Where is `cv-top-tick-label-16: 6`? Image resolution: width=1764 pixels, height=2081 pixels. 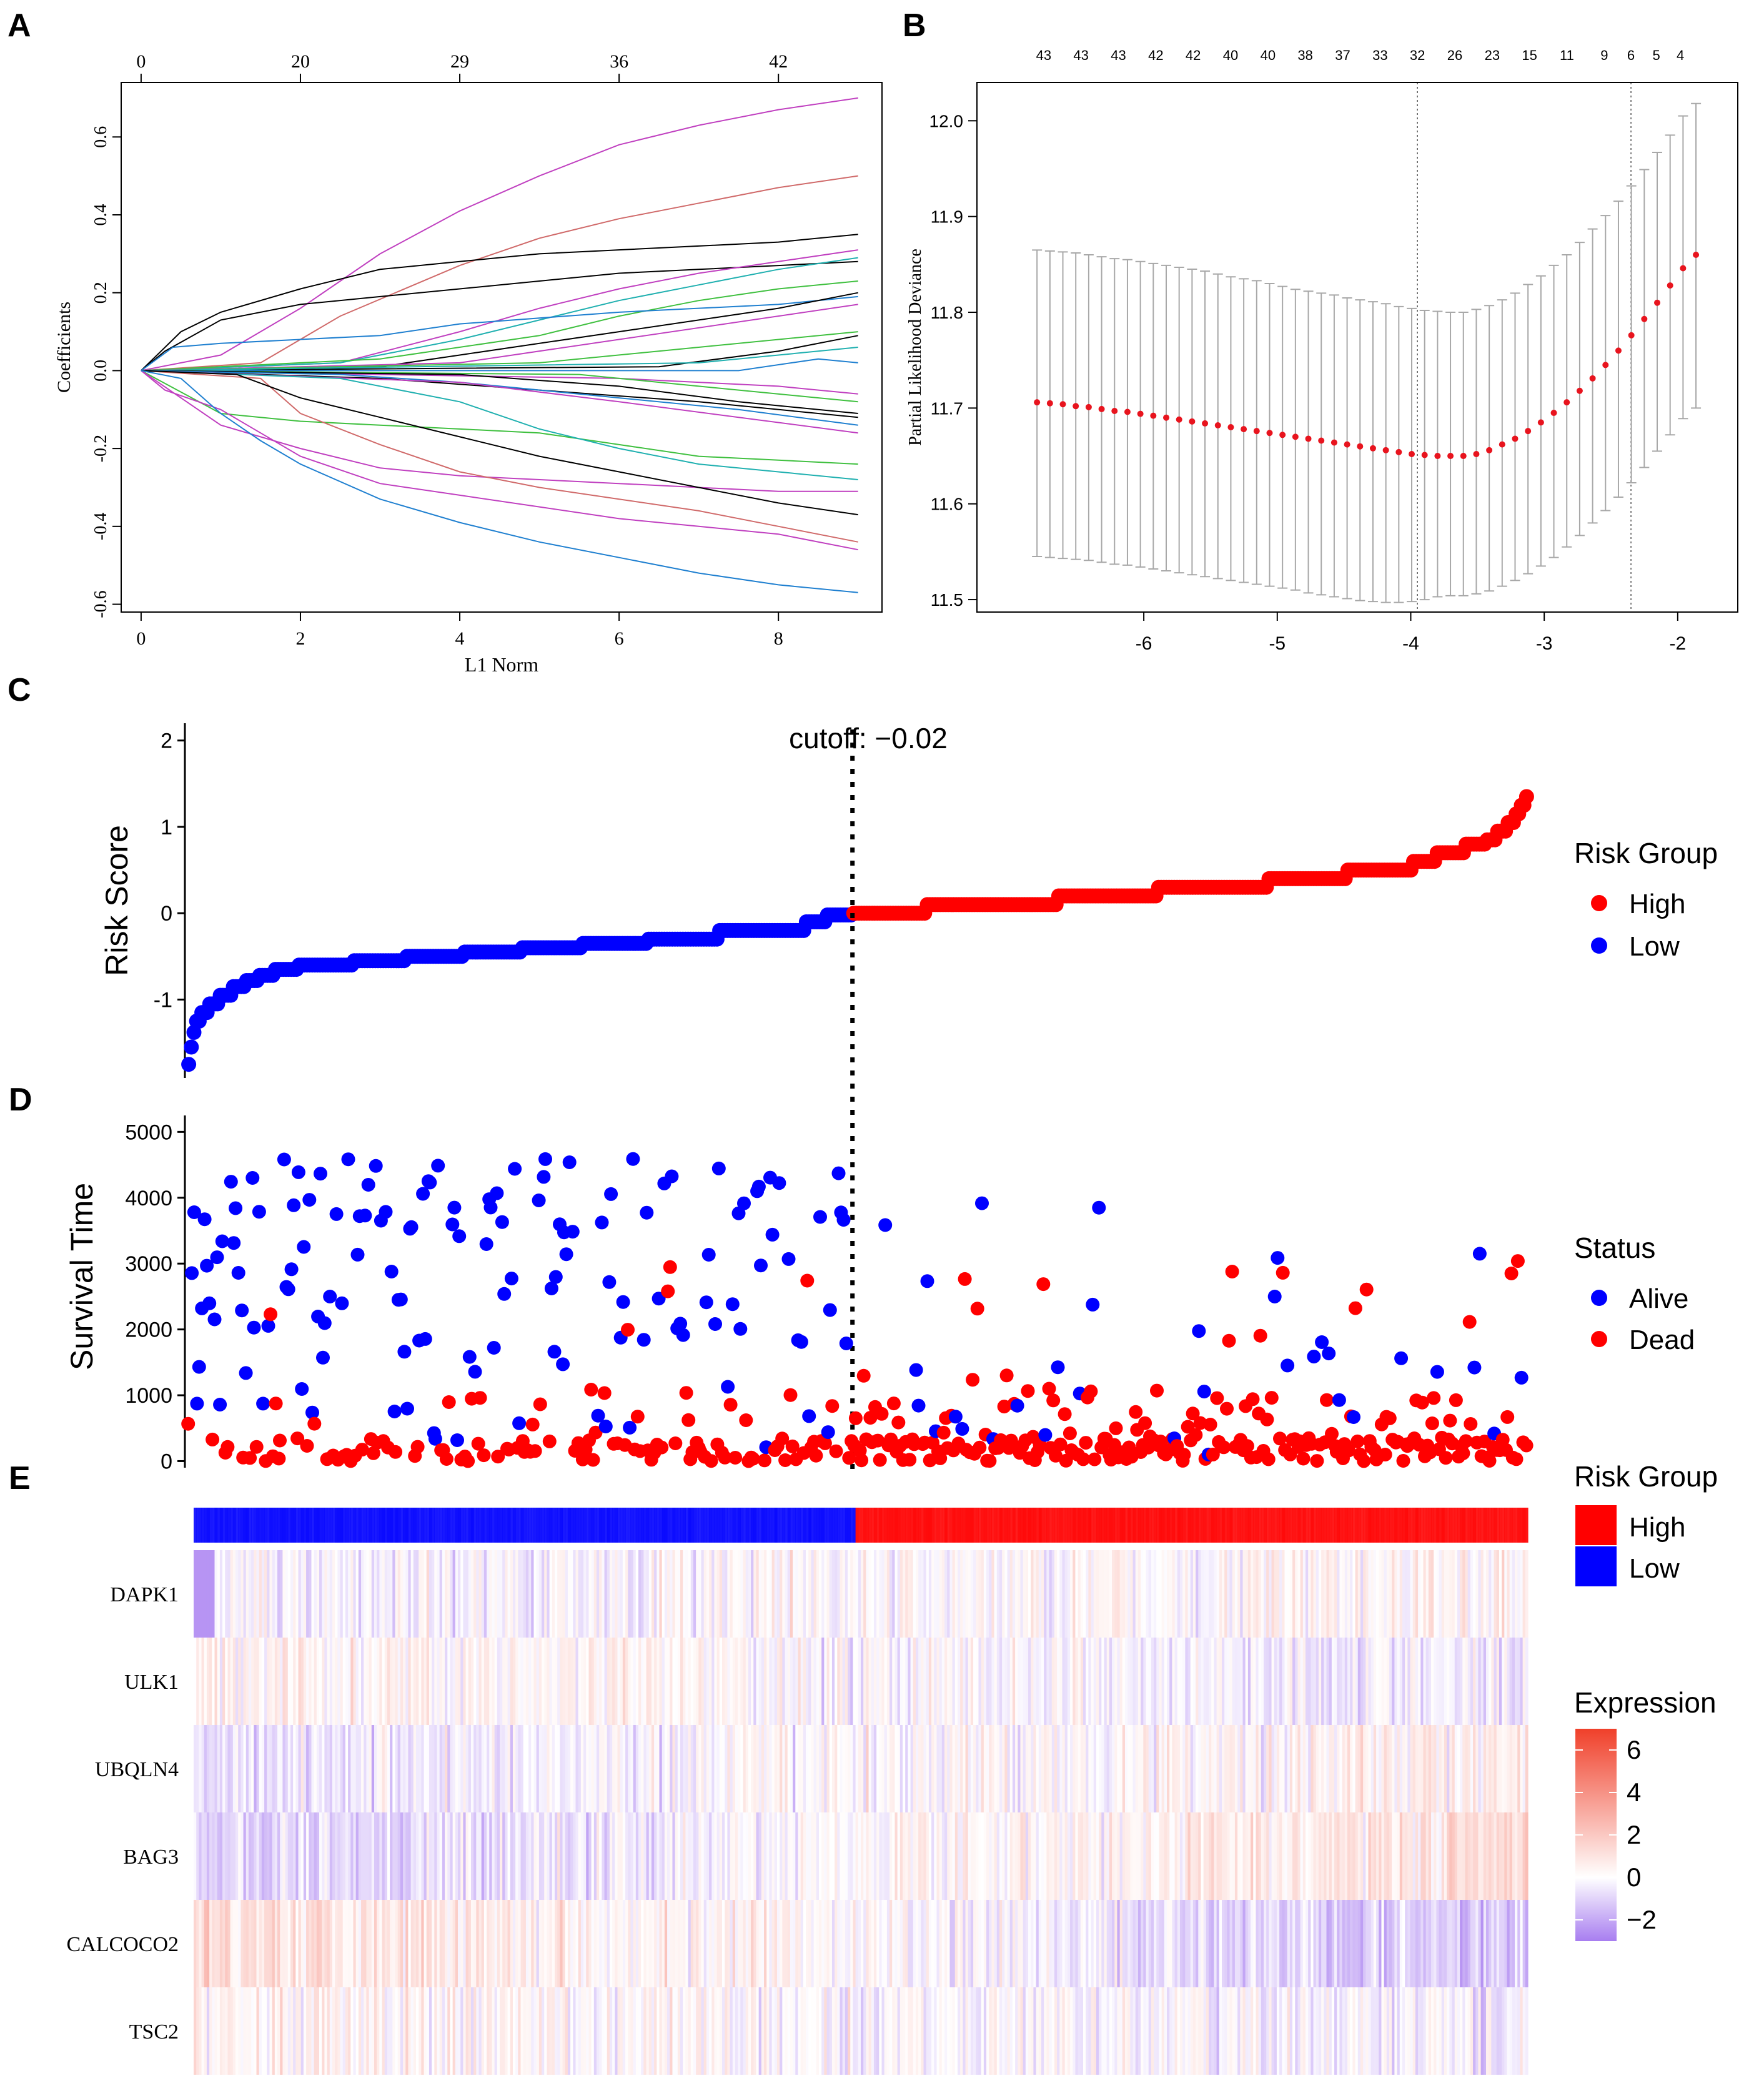 cv-top-tick-label-16: 6 is located at coordinates (1631, 55).